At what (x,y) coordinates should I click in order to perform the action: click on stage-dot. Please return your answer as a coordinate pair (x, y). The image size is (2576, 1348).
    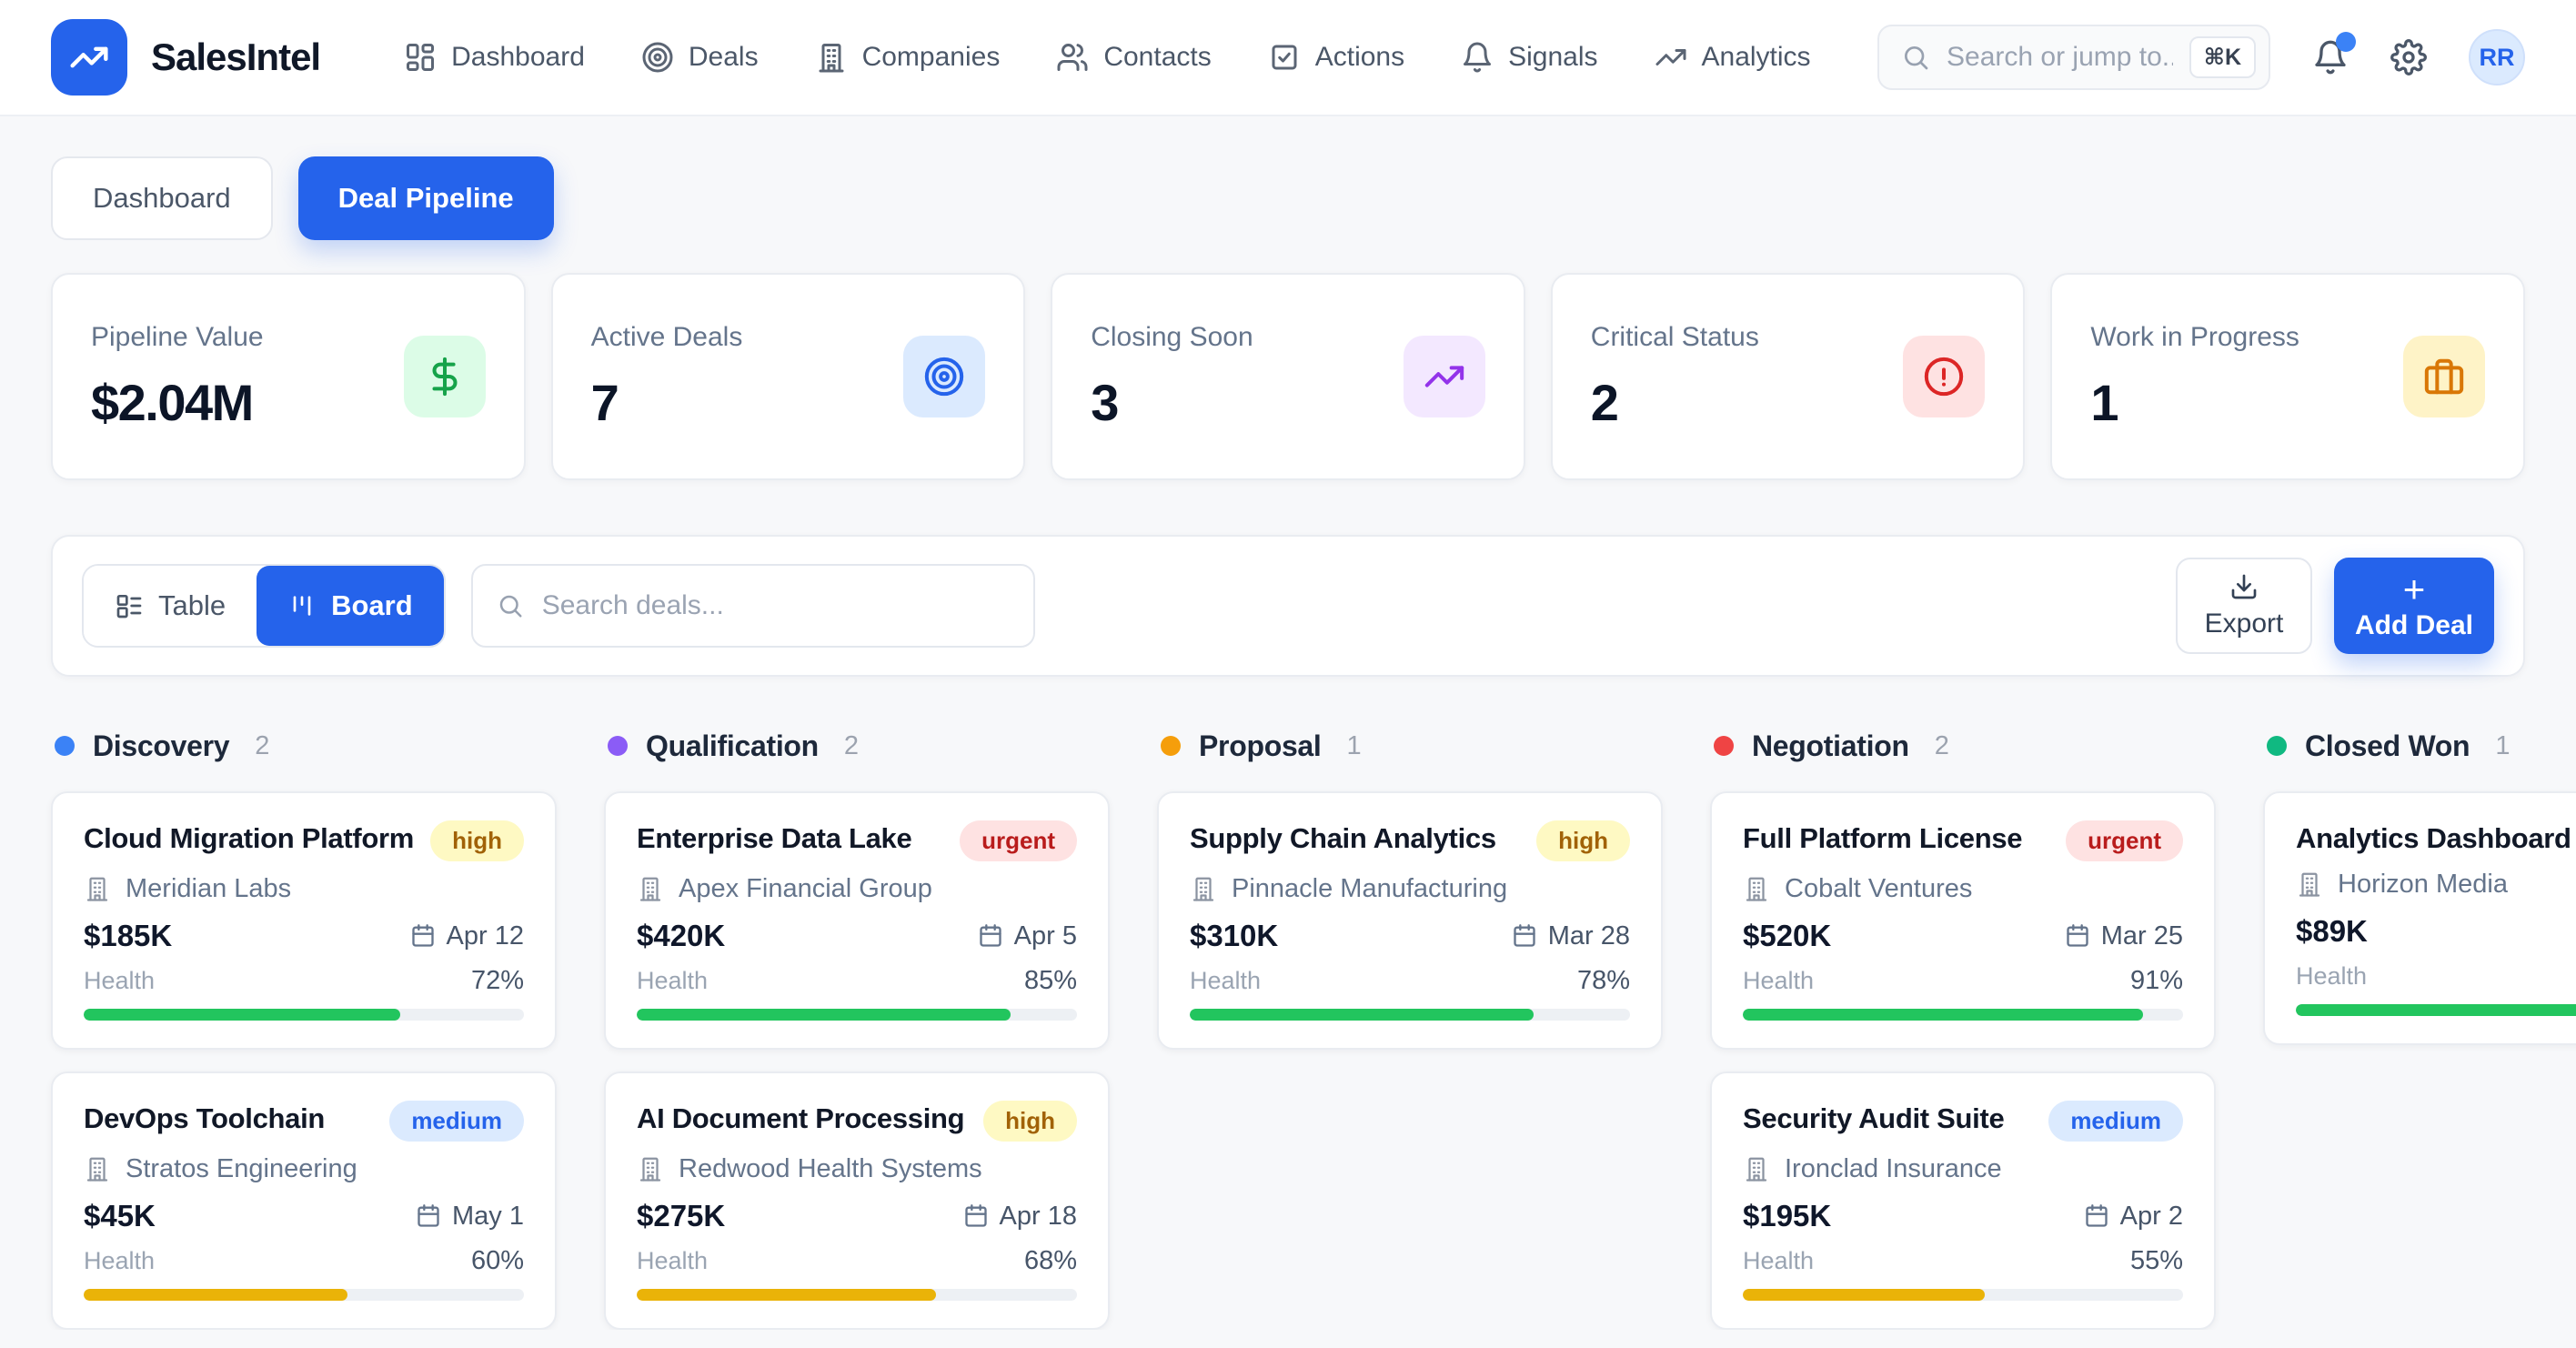
    Looking at the image, I should click on (2277, 746).